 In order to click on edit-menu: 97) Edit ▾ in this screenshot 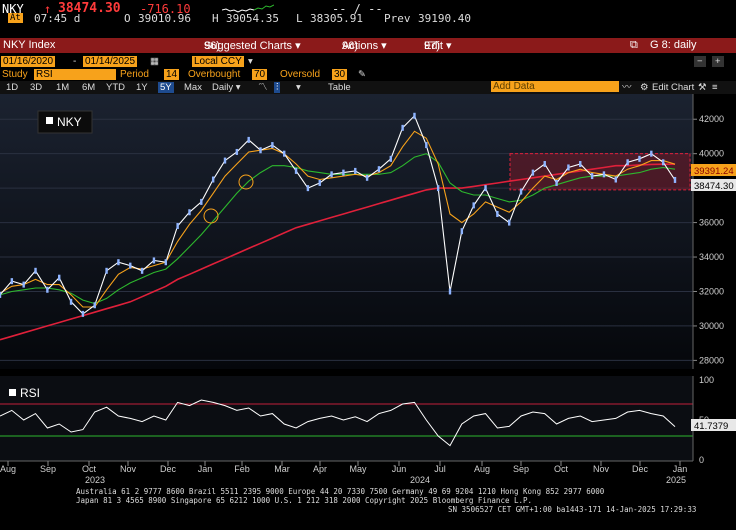, I will do `click(436, 45)`.